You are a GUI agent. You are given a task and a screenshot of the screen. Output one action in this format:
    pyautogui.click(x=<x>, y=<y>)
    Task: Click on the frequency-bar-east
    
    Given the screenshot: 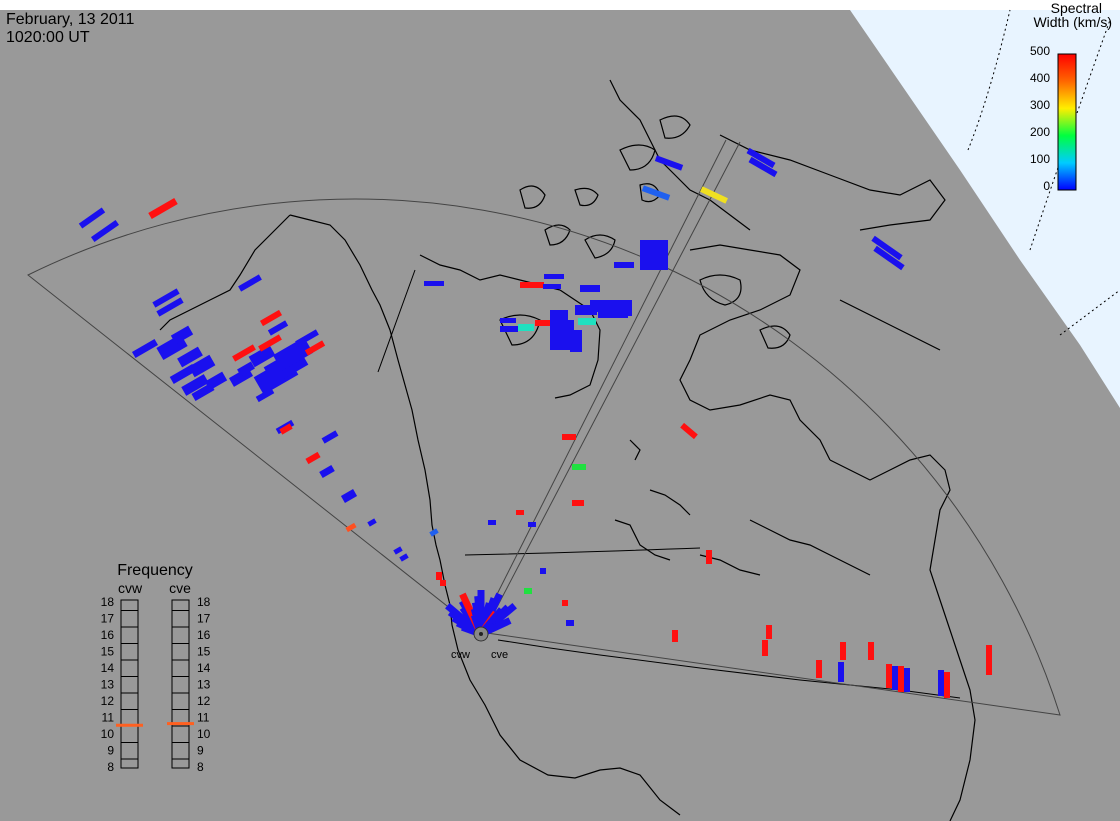 What is the action you would take?
    pyautogui.click(x=180, y=684)
    